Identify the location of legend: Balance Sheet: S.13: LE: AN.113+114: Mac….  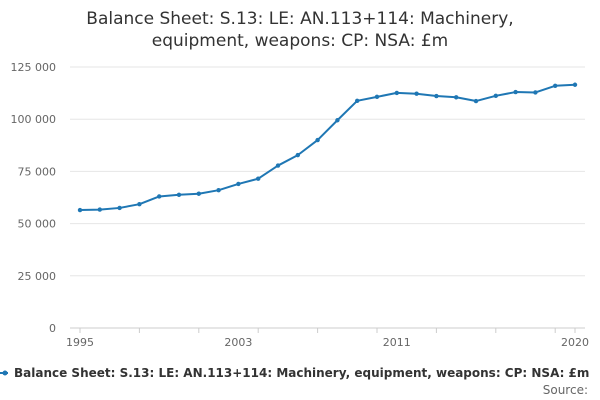
(294, 373).